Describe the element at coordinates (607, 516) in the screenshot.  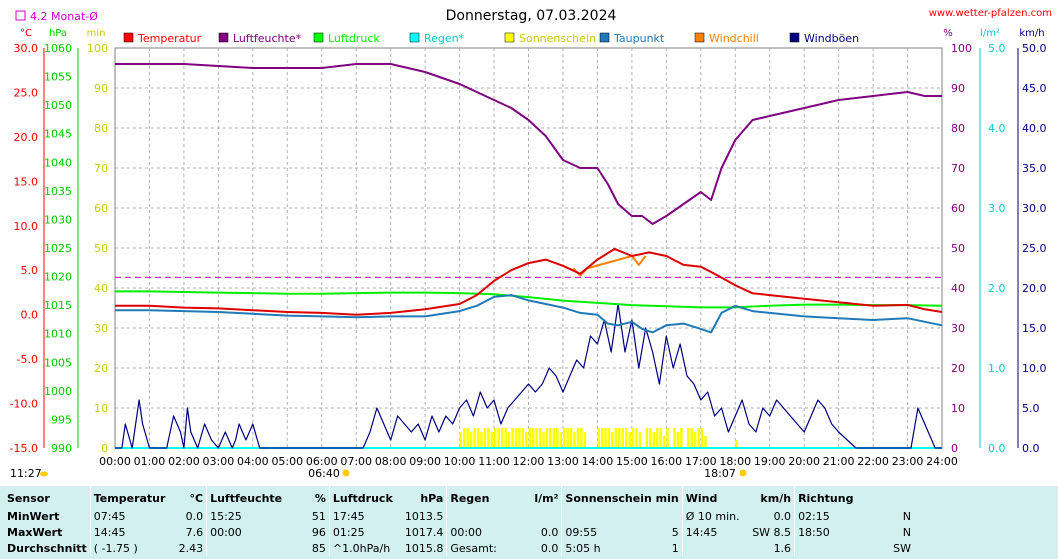
I see `stats-cell-s-time` at that location.